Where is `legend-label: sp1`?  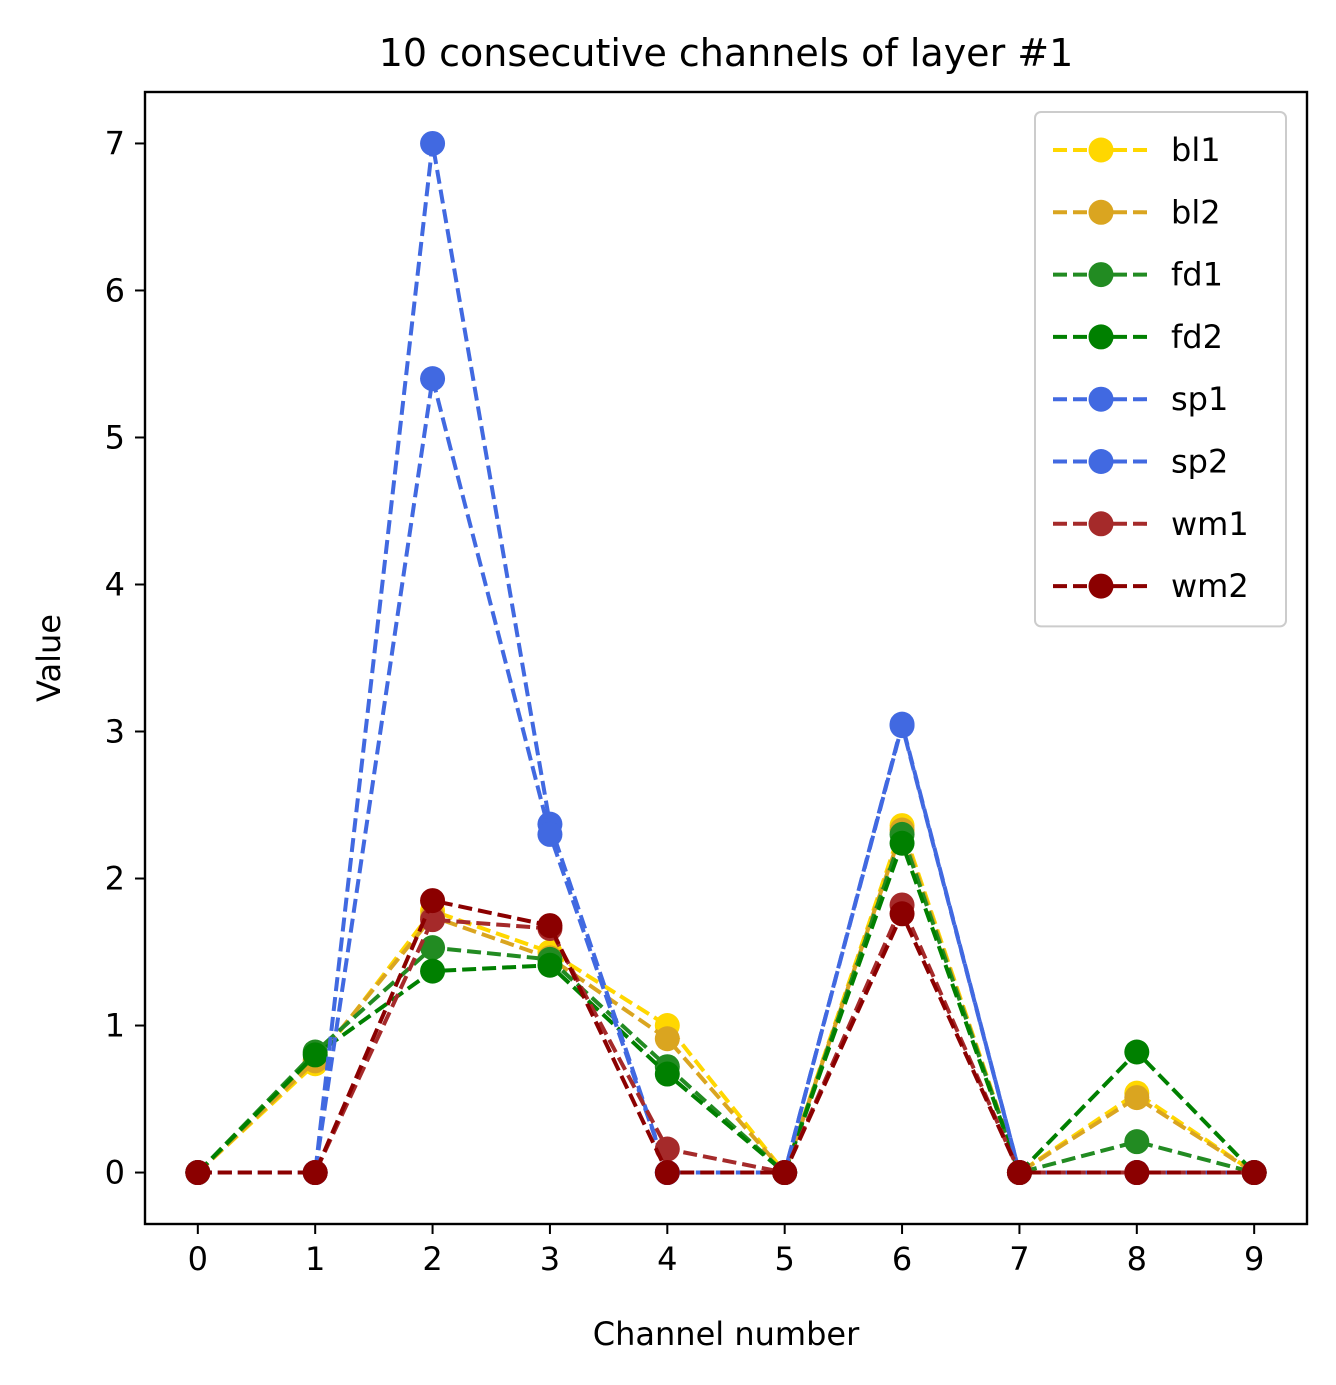
legend-label: sp1 is located at coordinates (1199, 399).